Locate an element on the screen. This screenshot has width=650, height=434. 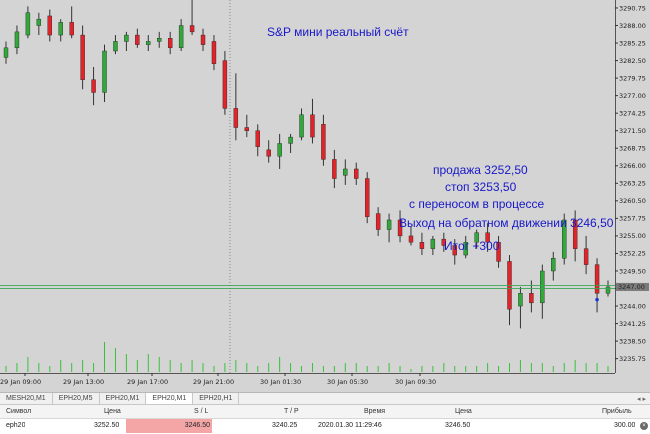
col-tp-header: T / P is located at coordinates (291, 411).